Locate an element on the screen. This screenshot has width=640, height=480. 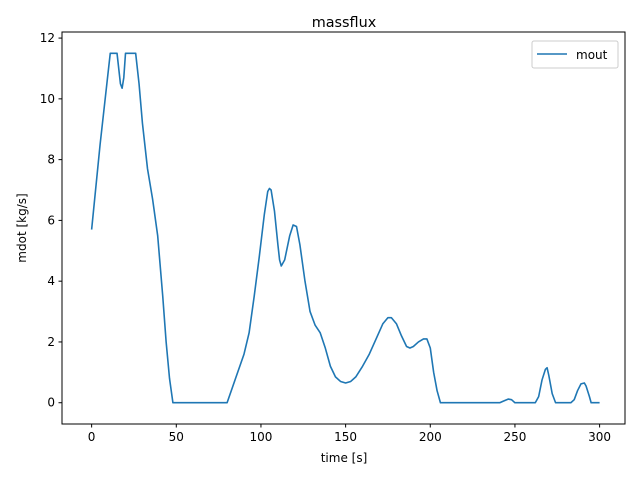
x-tick-label: 0 is located at coordinates (92, 437).